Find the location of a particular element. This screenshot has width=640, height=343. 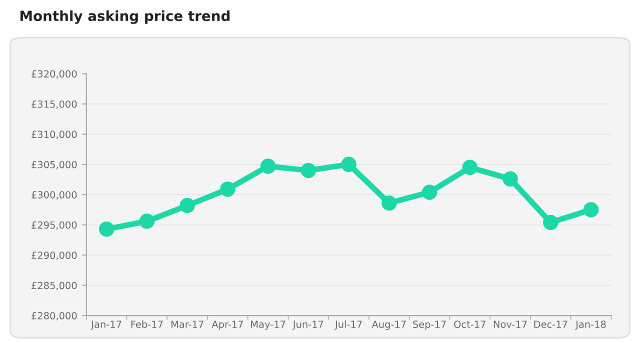

y-tick-label: £295,000 is located at coordinates (54, 225).